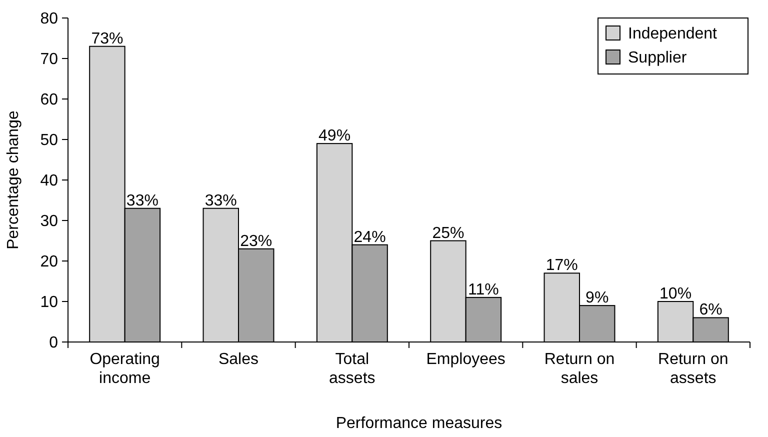 Image resolution: width=768 pixels, height=437 pixels. I want to click on y-tick-label: 10, so click(49, 303).